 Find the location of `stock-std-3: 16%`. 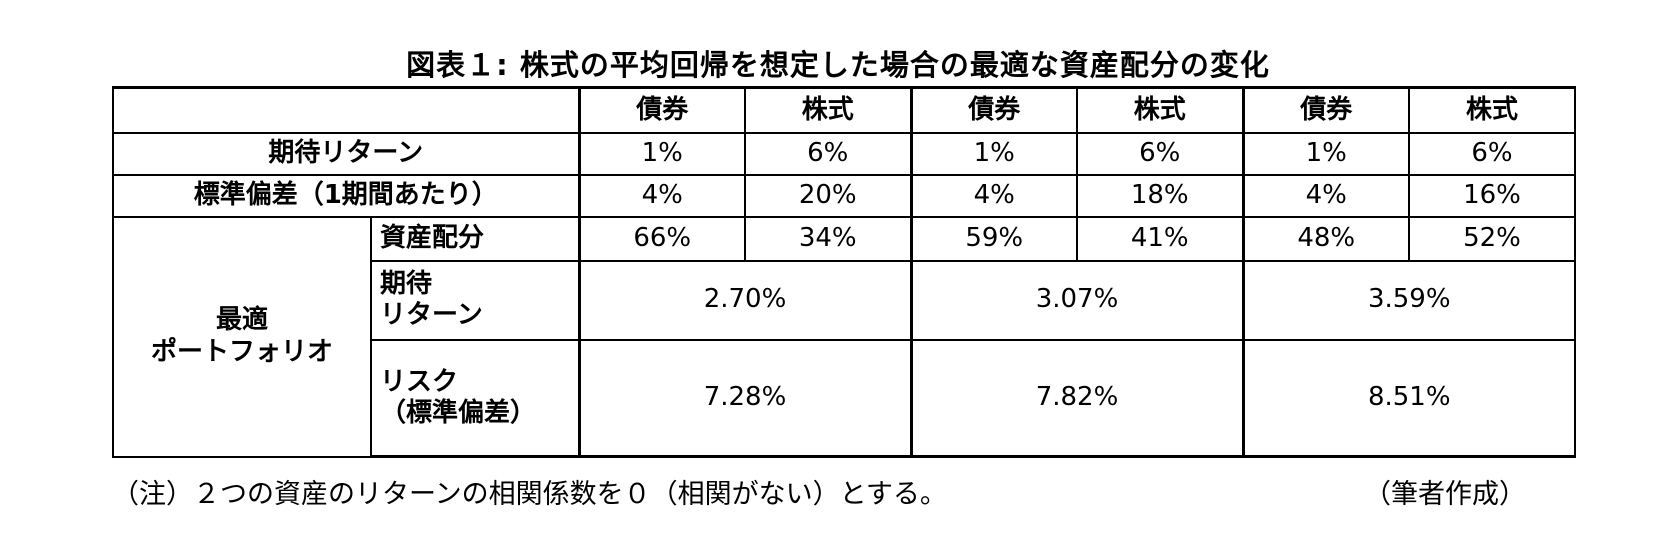

stock-std-3: 16% is located at coordinates (1492, 195).